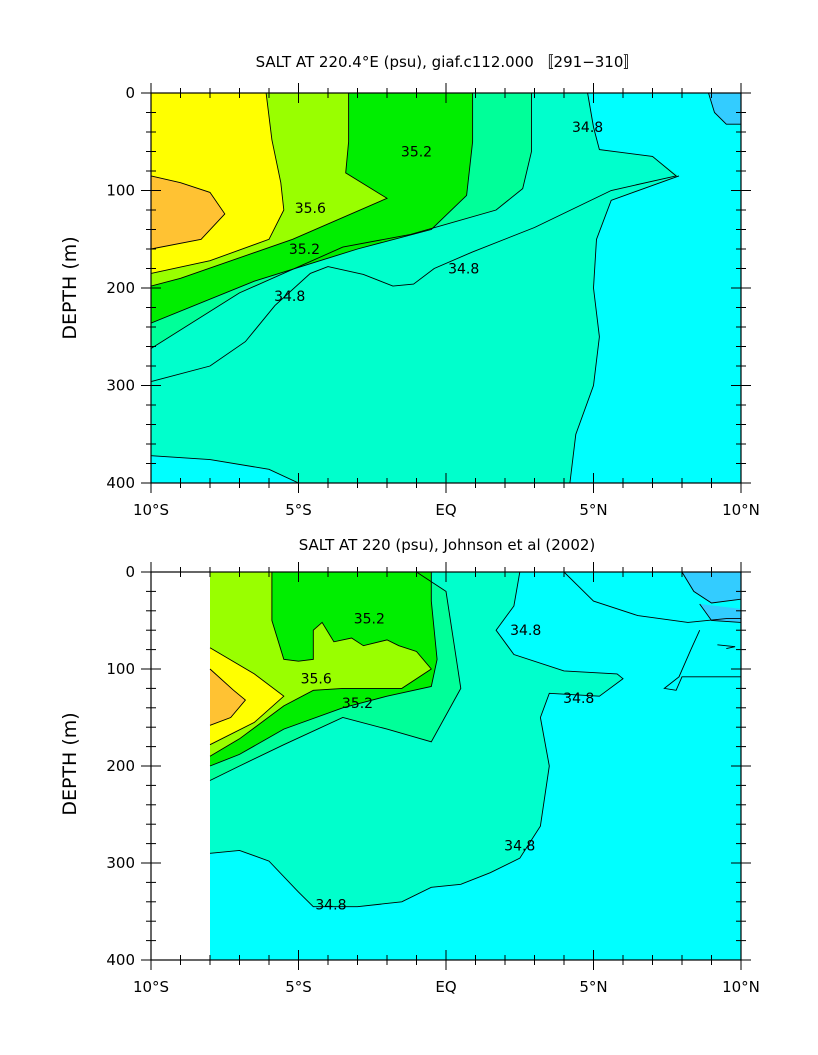 Image resolution: width=818 pixels, height=1055 pixels. I want to click on lower-y-tick-label-0: 0, so click(130, 572).